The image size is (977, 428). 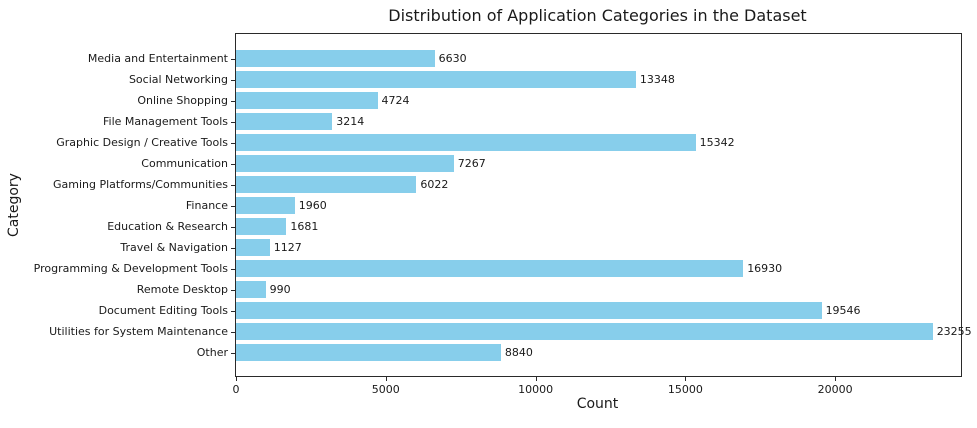 I want to click on bar-value-label-finance: 1960, so click(x=312, y=205).